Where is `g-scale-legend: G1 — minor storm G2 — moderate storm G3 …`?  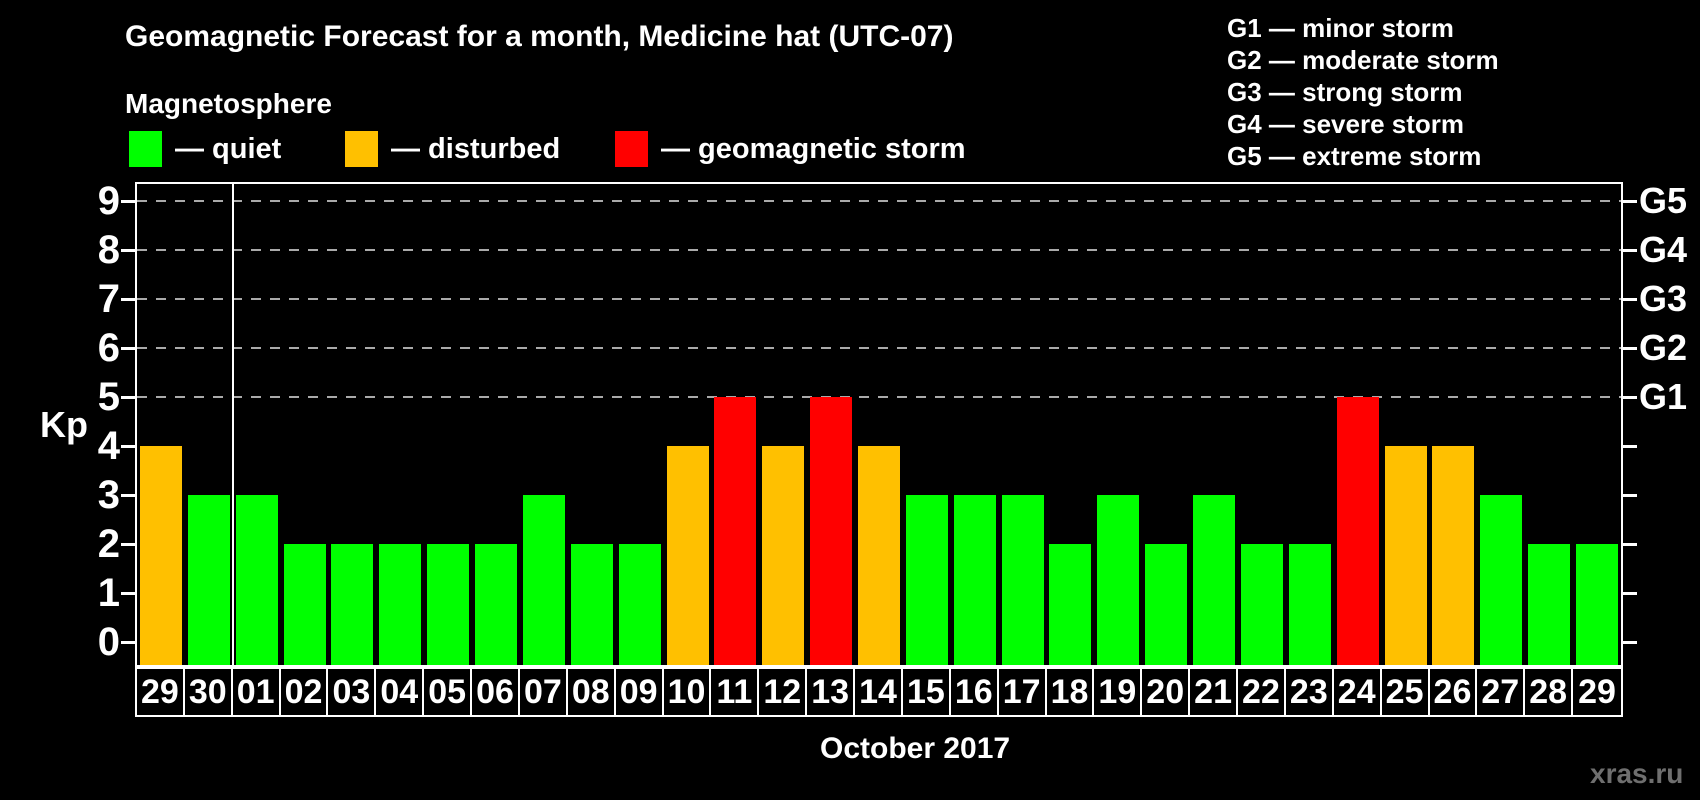 g-scale-legend: G1 — minor storm G2 — moderate storm G3 … is located at coordinates (1363, 92).